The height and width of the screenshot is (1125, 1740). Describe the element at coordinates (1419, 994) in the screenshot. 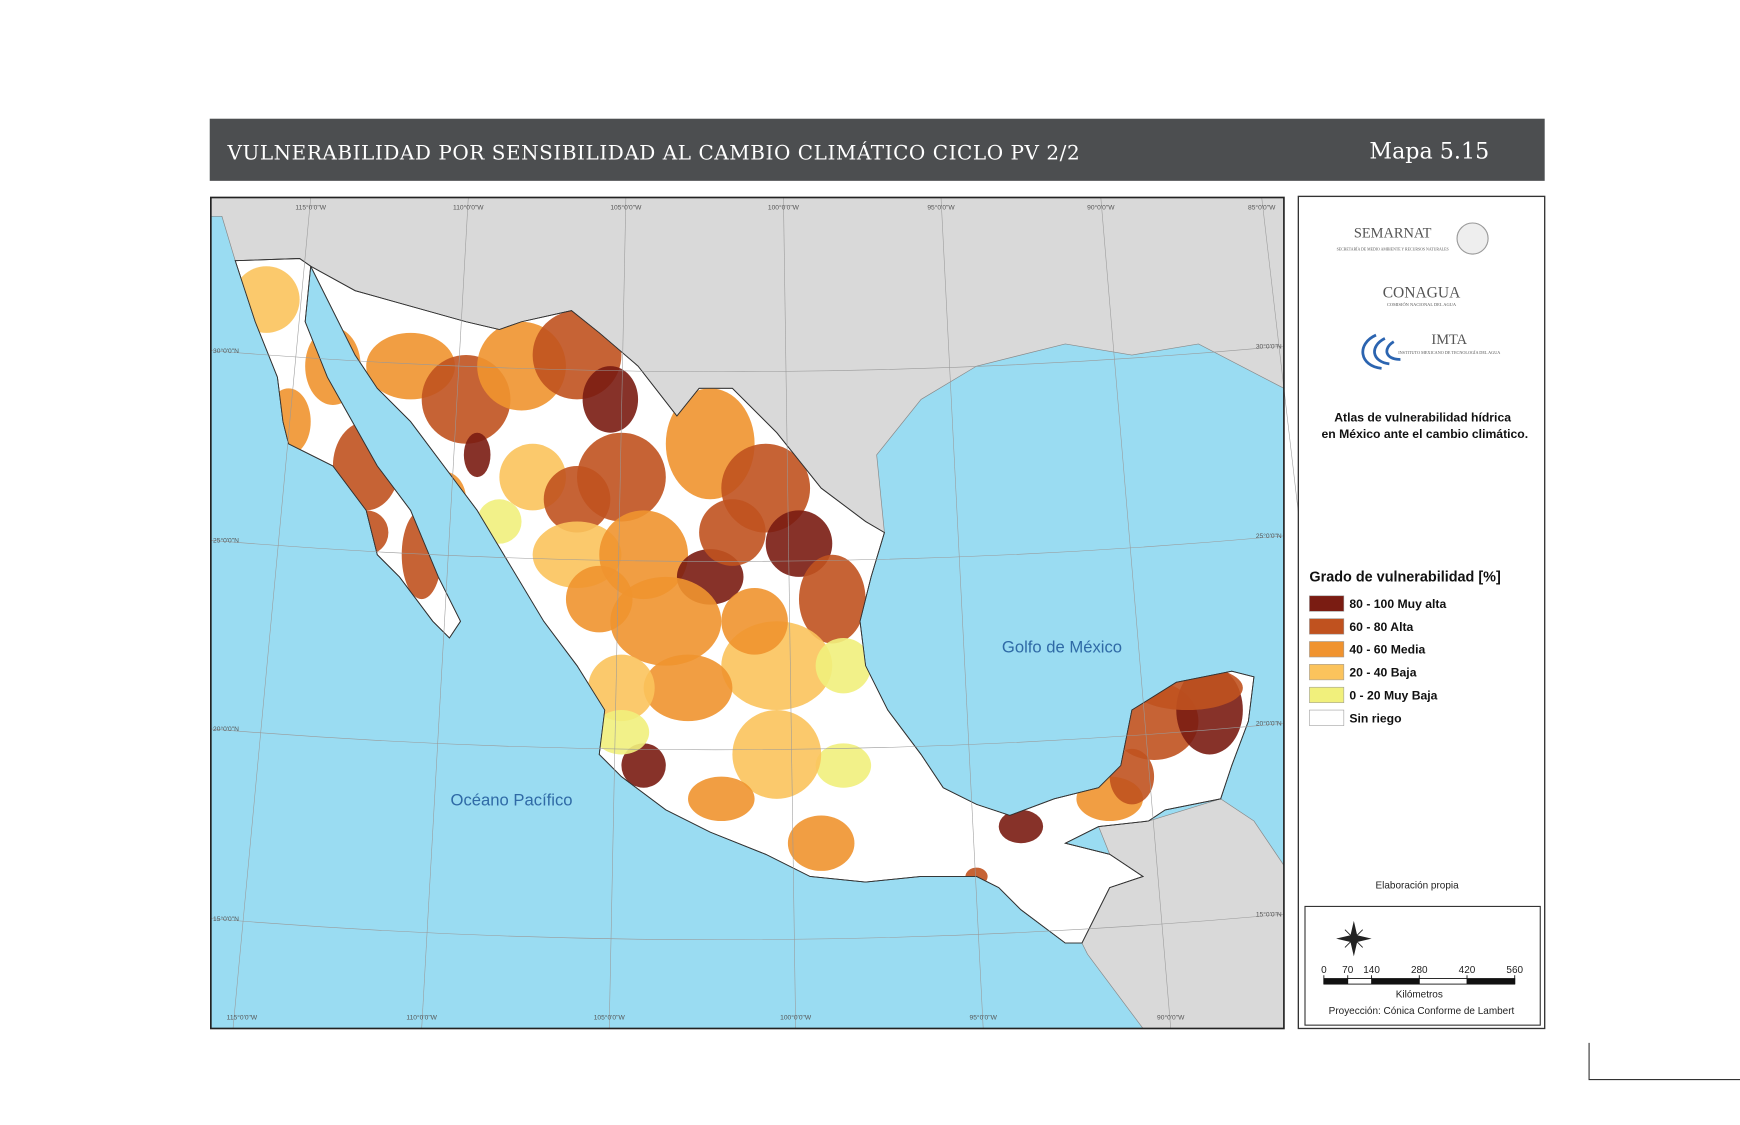

I see `scale-unit: Kilómetros` at that location.